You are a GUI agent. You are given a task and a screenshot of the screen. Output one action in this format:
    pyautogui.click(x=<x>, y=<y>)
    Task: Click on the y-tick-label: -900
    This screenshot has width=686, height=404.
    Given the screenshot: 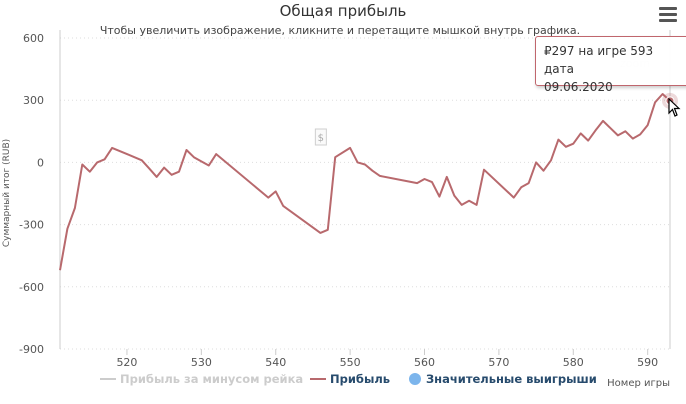 What is the action you would take?
    pyautogui.click(x=31, y=349)
    